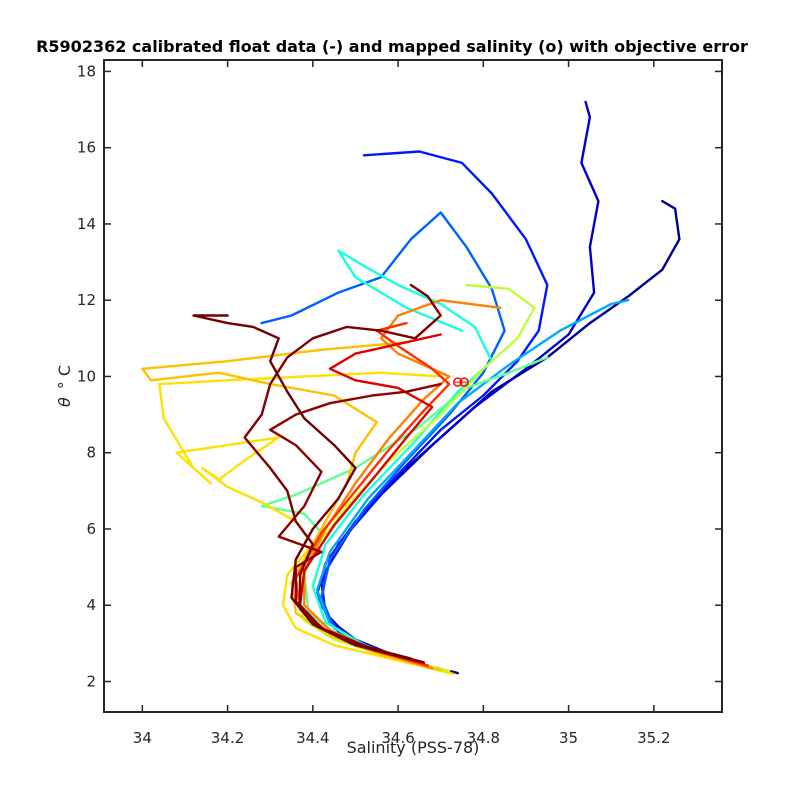  Describe the element at coordinates (397, 738) in the screenshot. I see `x-tick-label: 34.6` at that location.